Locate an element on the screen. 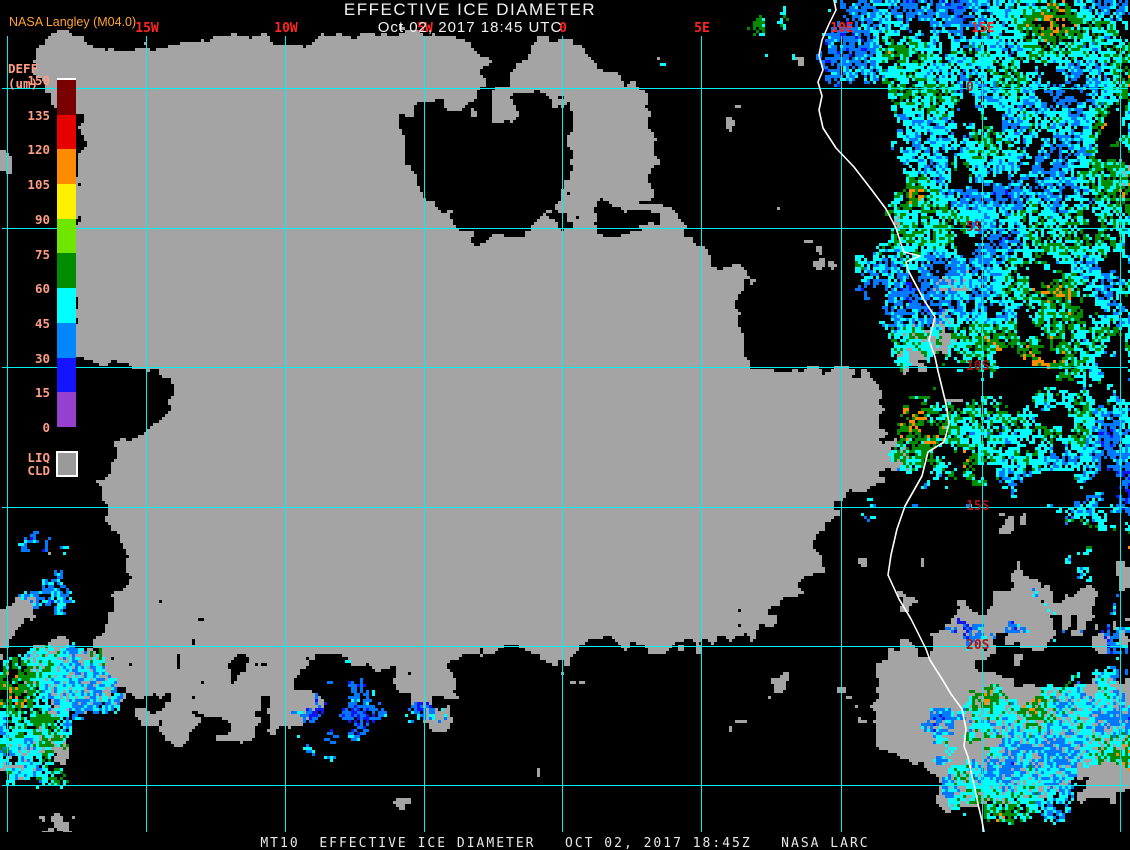 The height and width of the screenshot is (850, 1130). legend-value-75: 75 is located at coordinates (42, 254).